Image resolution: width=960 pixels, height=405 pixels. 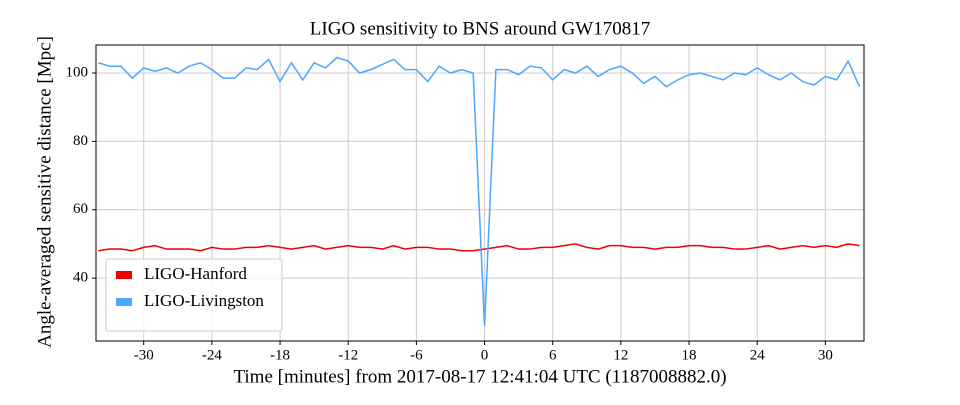 I want to click on legend-label: LIGO-Hanford, so click(x=195, y=273).